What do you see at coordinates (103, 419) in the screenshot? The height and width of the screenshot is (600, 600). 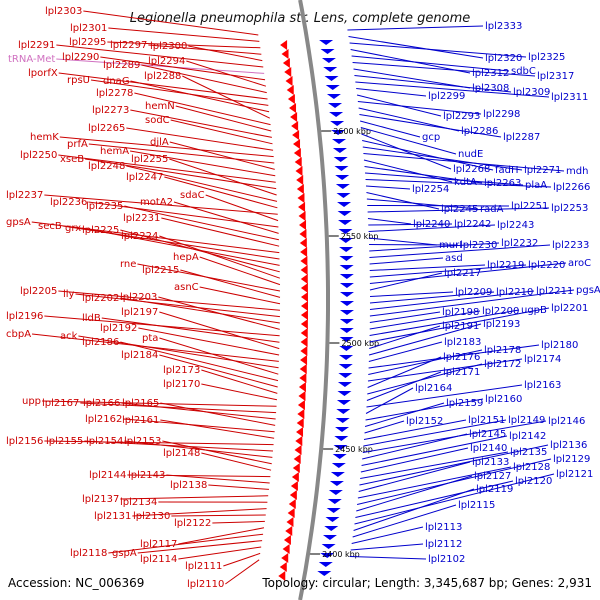 I see `gene-label-left: lpl2162` at bounding box center [103, 419].